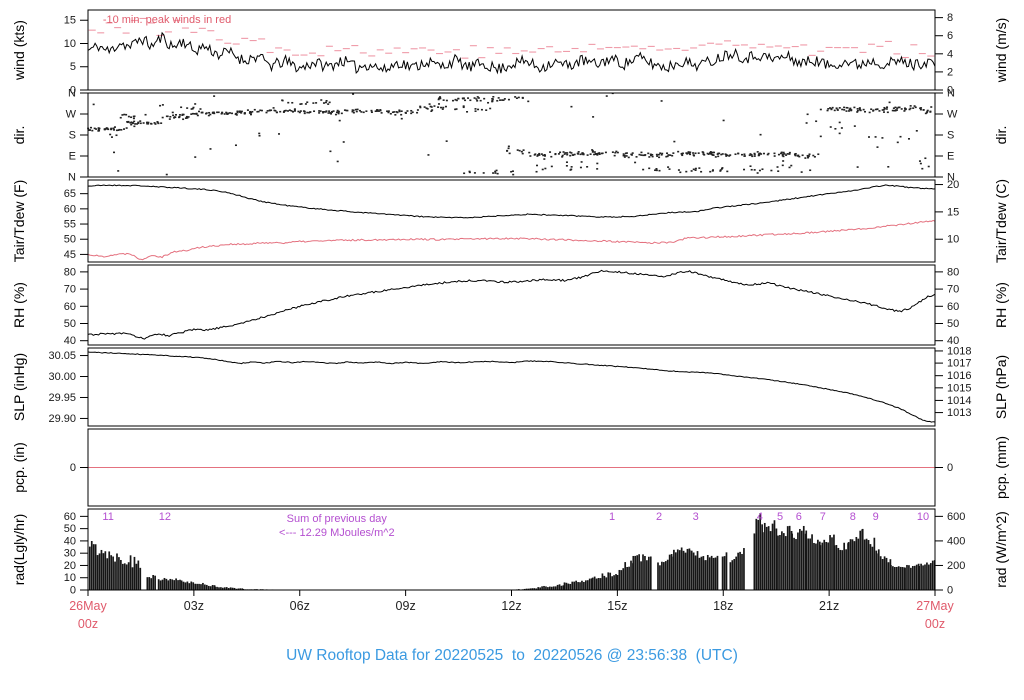  What do you see at coordinates (959, 351) in the screenshot?
I see `svg-text: 1018` at bounding box center [959, 351].